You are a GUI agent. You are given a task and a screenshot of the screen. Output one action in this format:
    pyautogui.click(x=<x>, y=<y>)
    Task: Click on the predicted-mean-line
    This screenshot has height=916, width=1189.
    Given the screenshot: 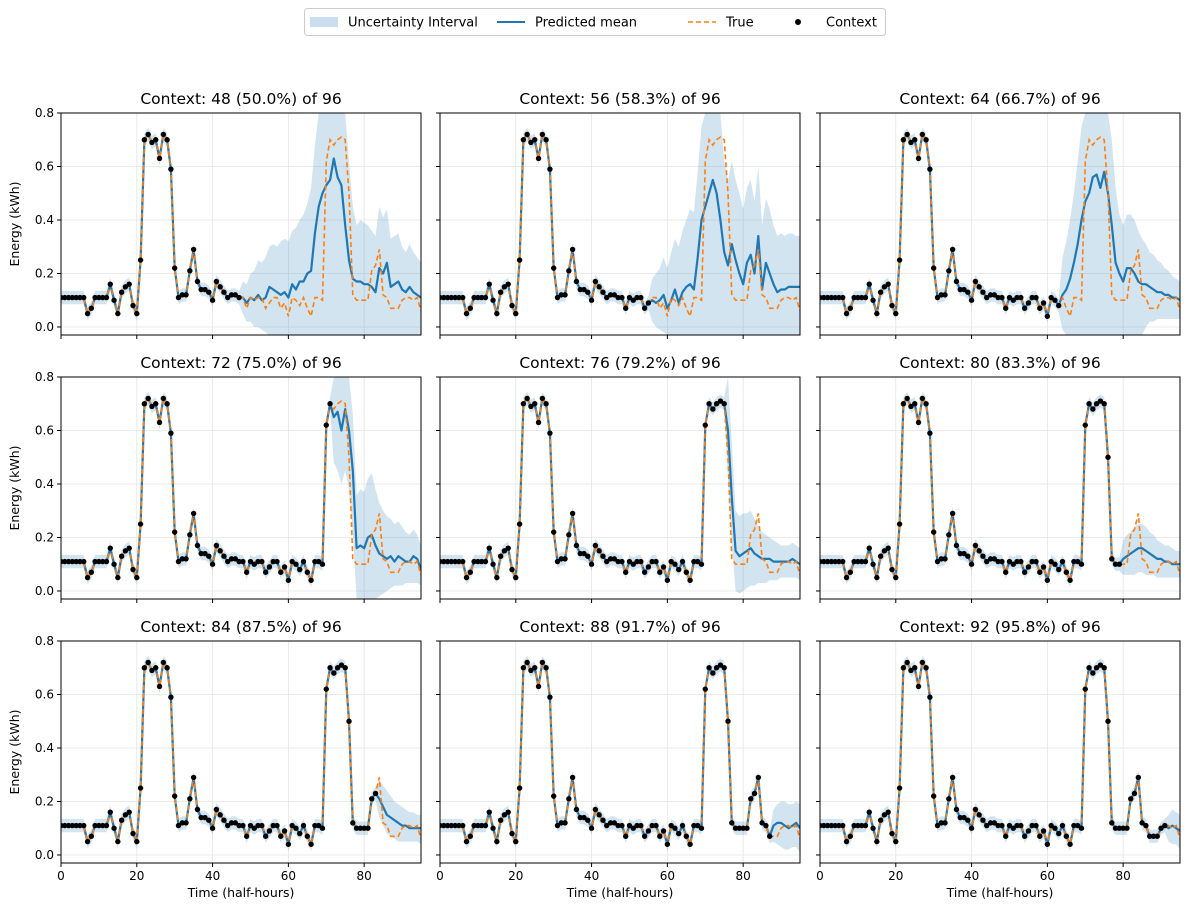 What is the action you would take?
    pyautogui.click(x=1000, y=753)
    